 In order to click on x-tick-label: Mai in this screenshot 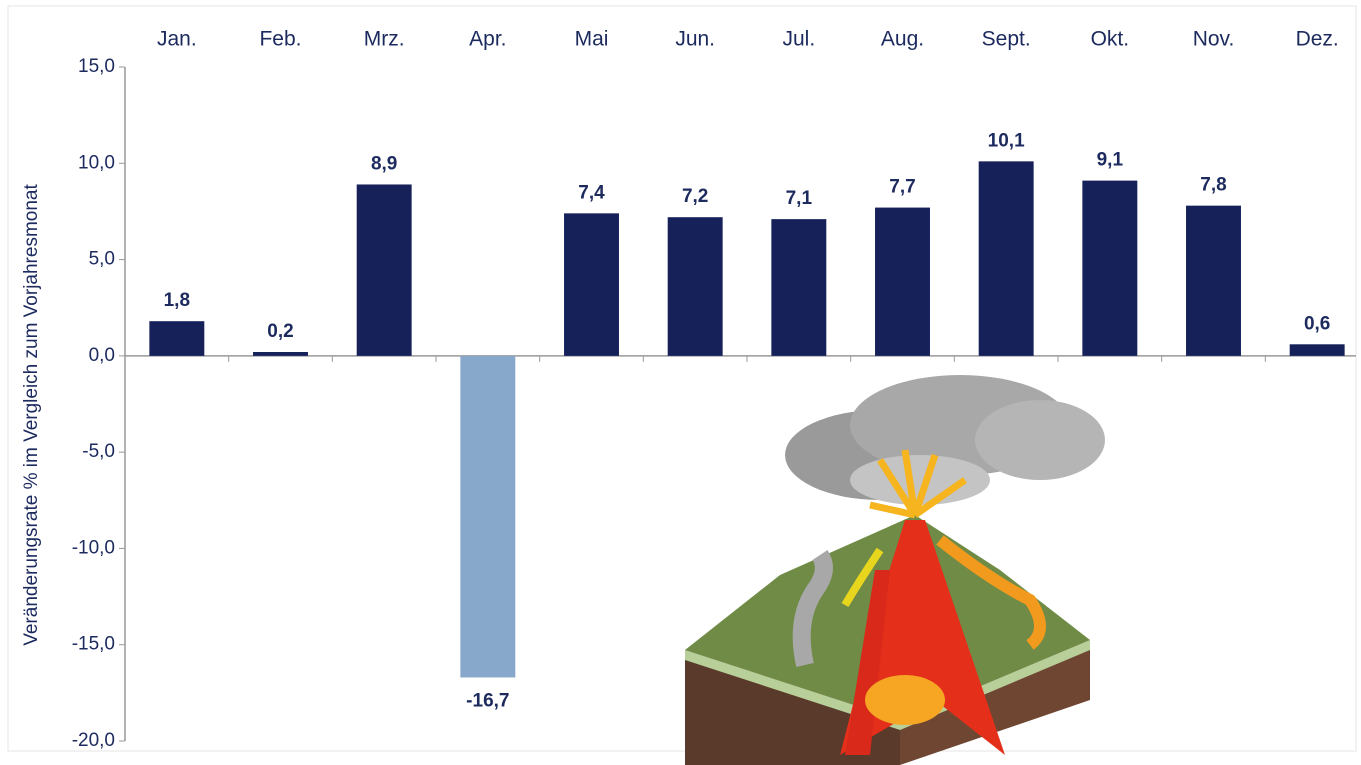, I will do `click(592, 39)`.